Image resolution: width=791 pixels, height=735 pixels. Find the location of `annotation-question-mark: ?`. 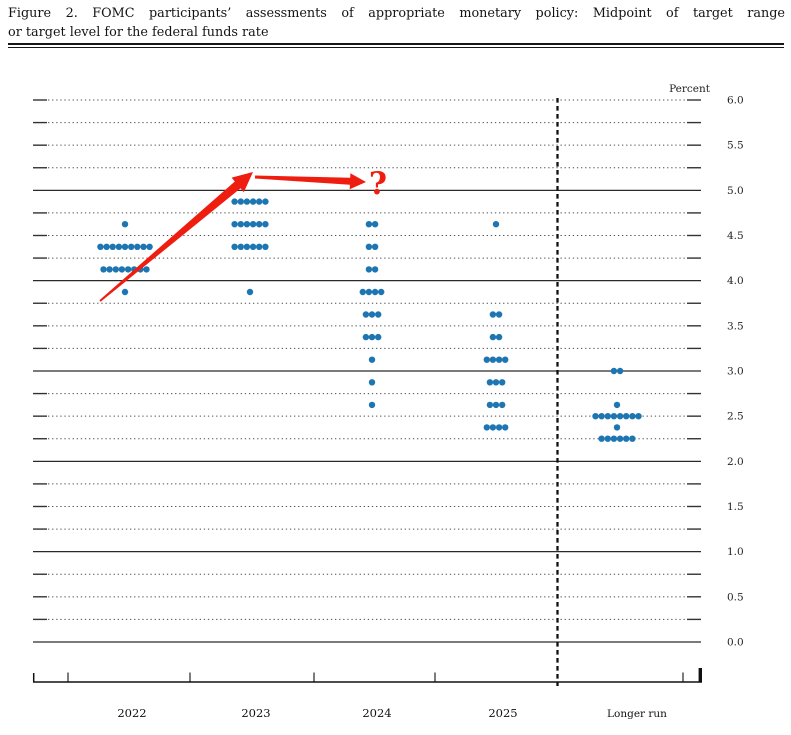

annotation-question-mark: ? is located at coordinates (378, 184).